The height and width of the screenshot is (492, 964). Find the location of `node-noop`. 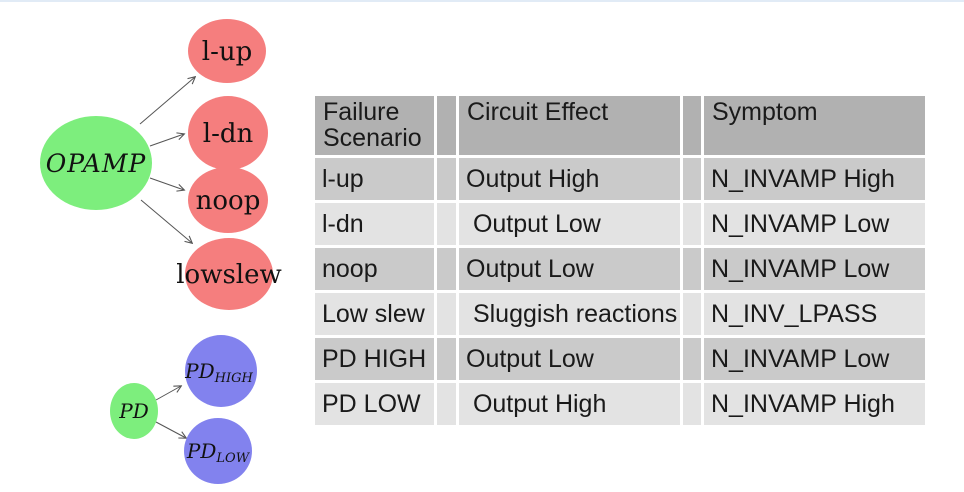

node-noop is located at coordinates (228, 200).